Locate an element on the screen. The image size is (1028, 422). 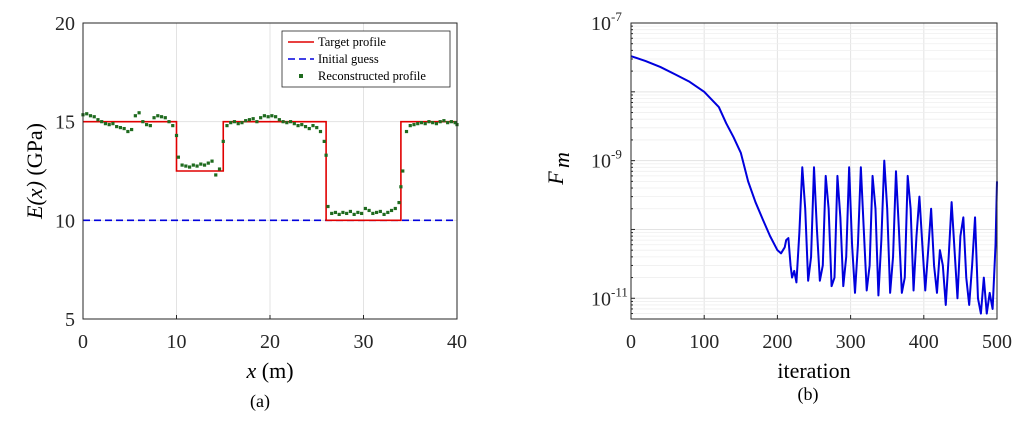
x-tick-label: 300 is located at coordinates (851, 342).